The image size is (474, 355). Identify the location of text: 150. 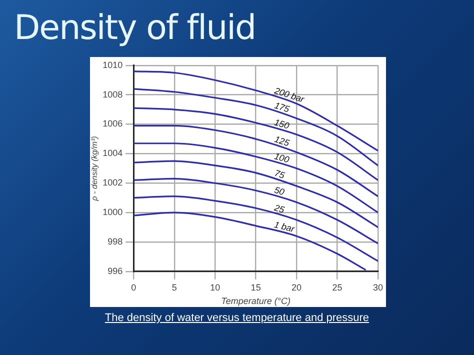
(281, 124).